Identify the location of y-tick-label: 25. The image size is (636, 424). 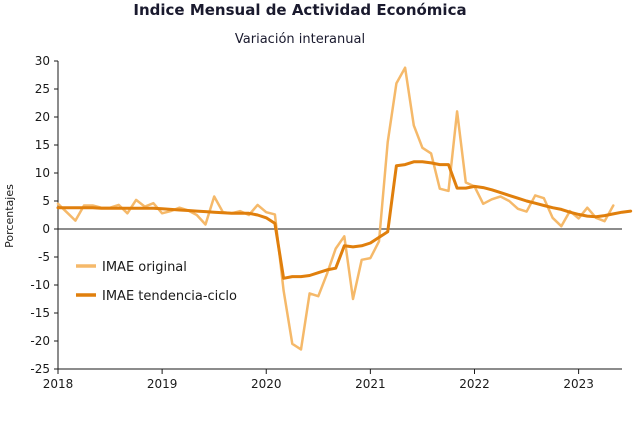
(42, 89).